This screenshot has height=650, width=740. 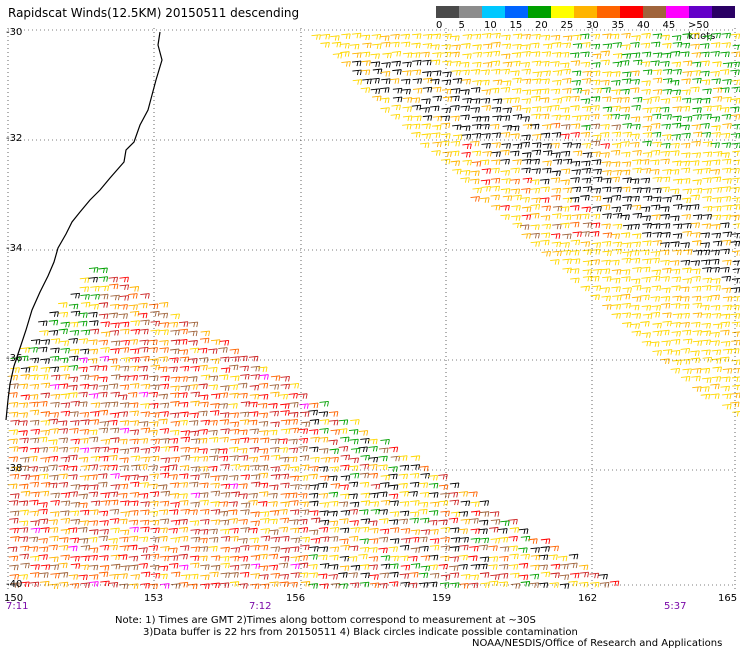 I want to click on legend-label: 10, so click(x=490, y=25).